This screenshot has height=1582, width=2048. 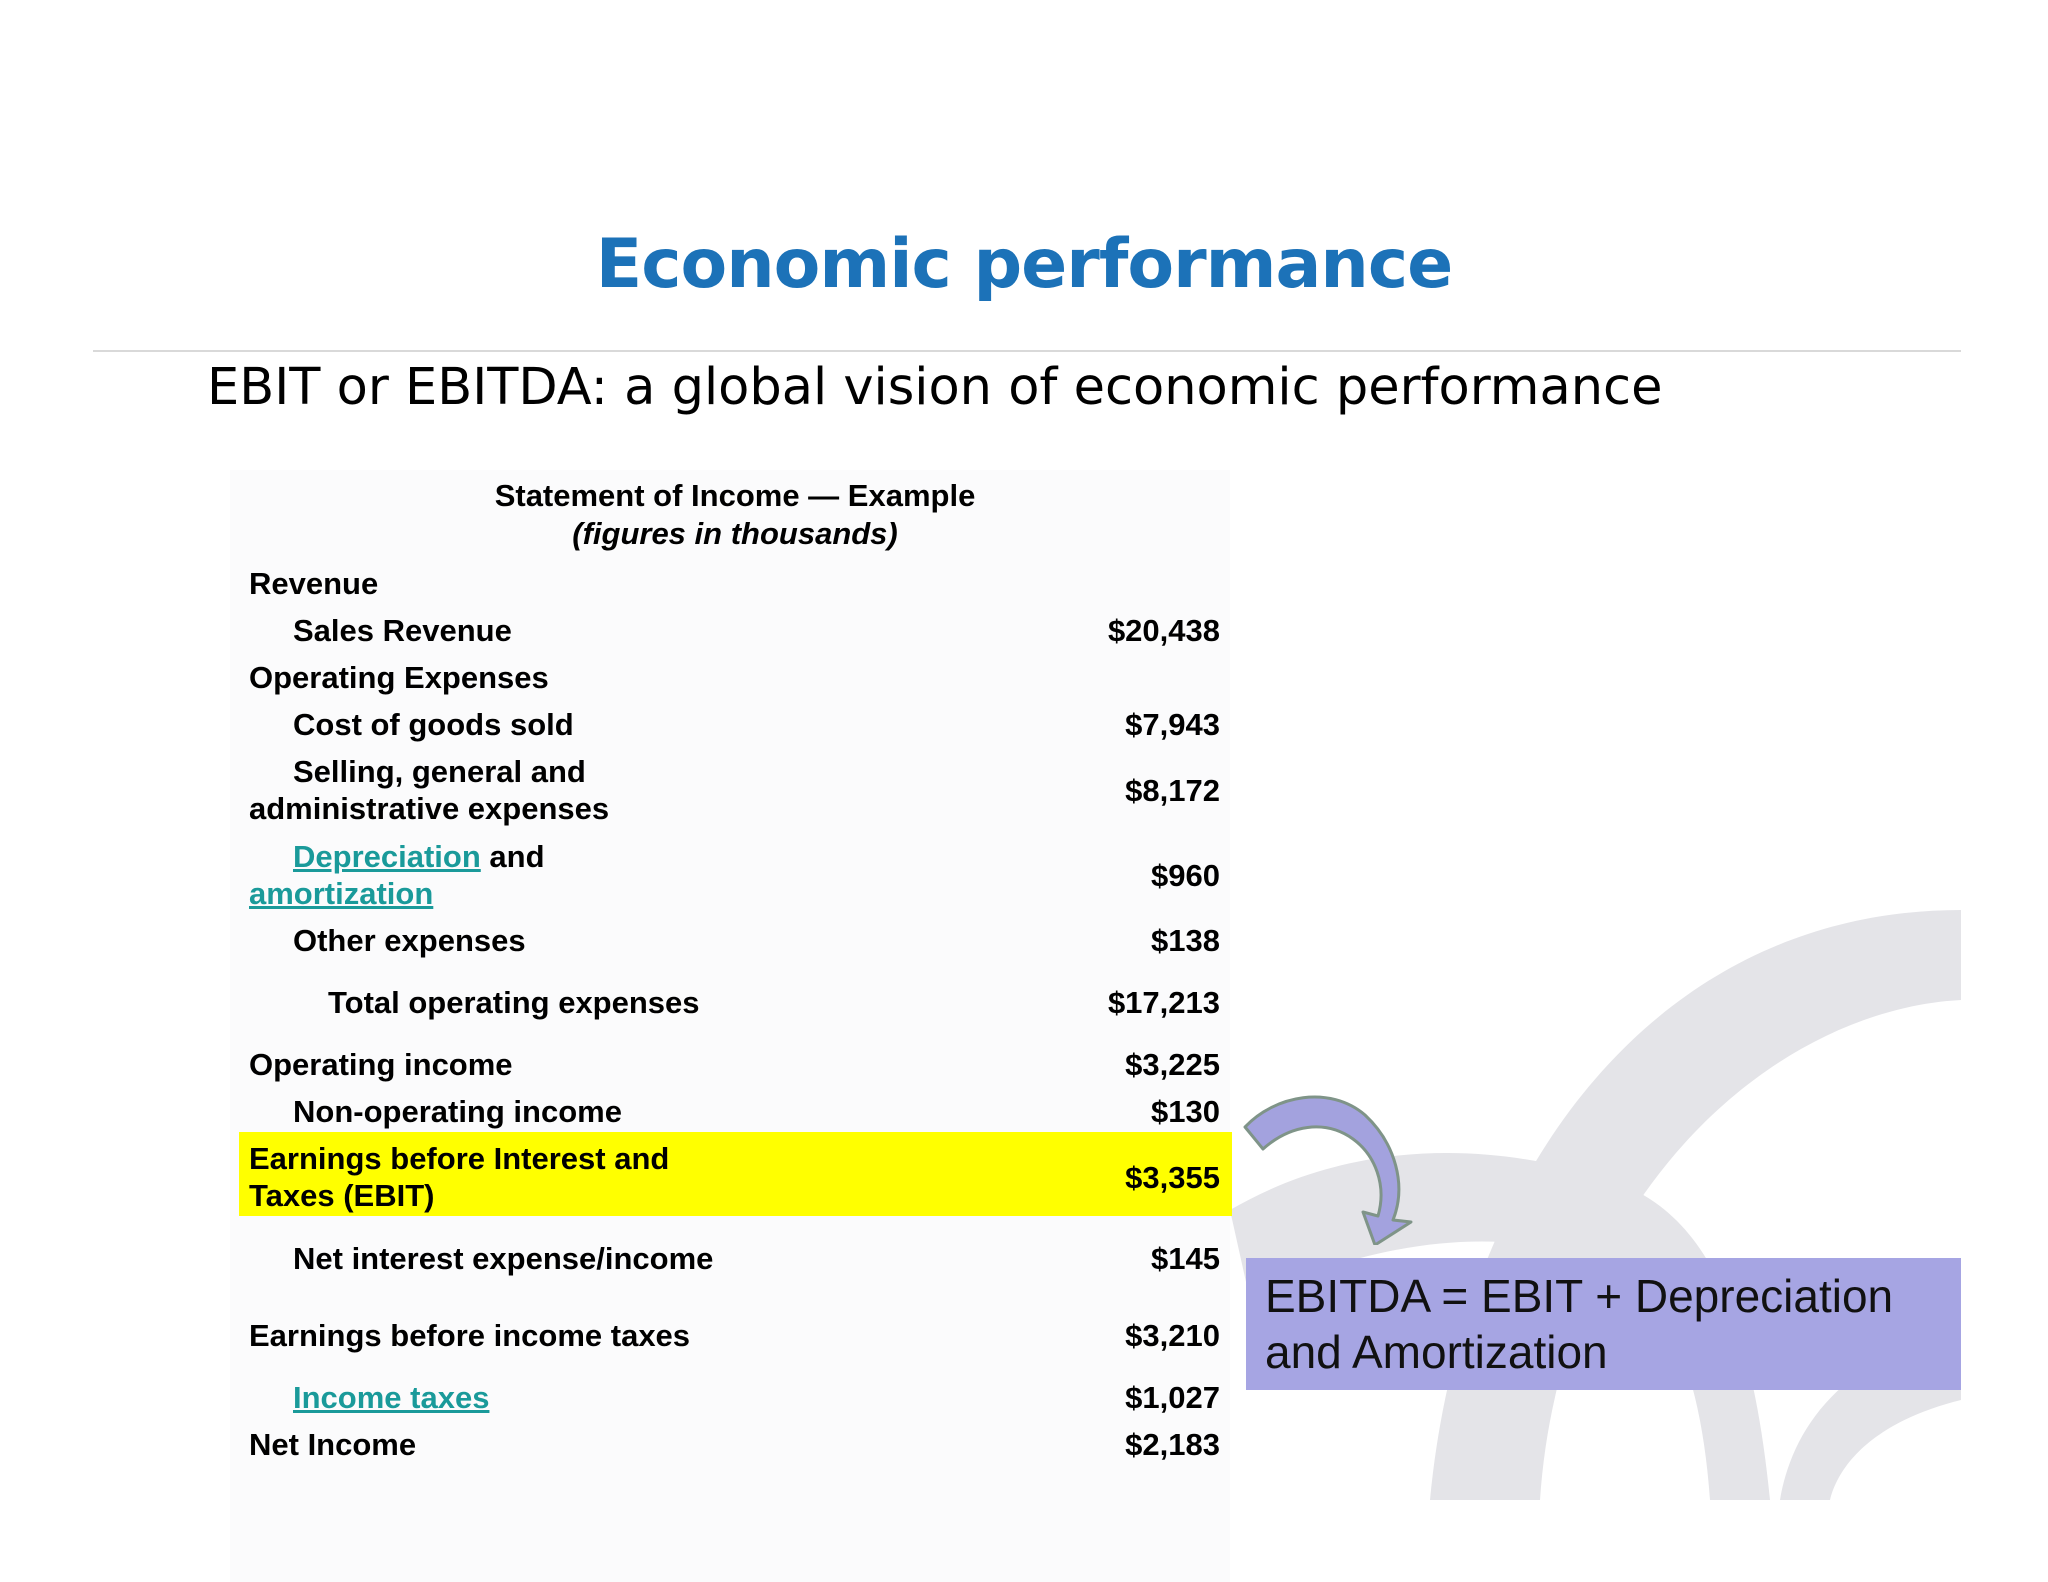 I want to click on row-value: $138, so click(x=1185, y=940).